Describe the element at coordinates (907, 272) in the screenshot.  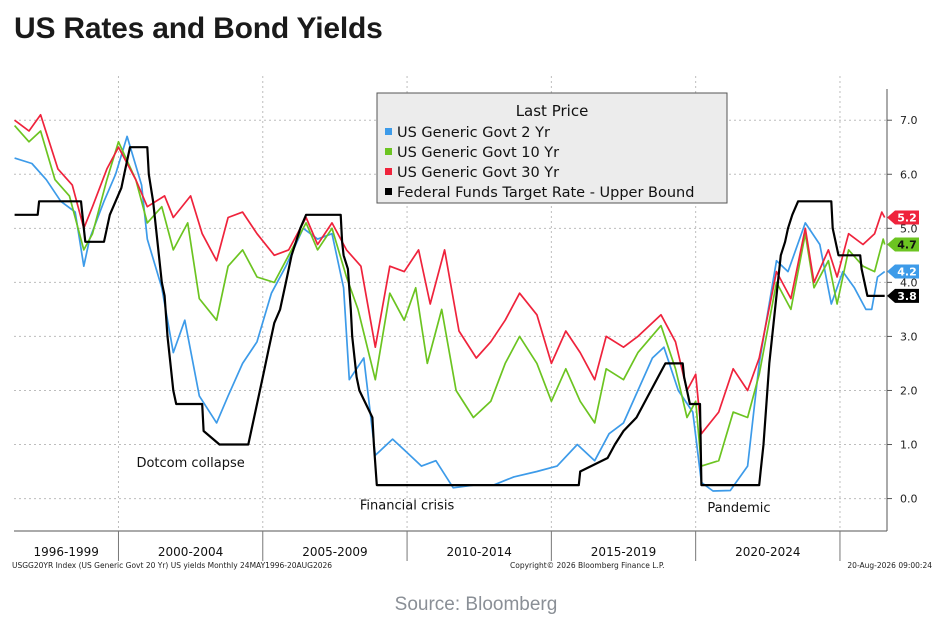
I see `last-value-tag-text: 4.2` at that location.